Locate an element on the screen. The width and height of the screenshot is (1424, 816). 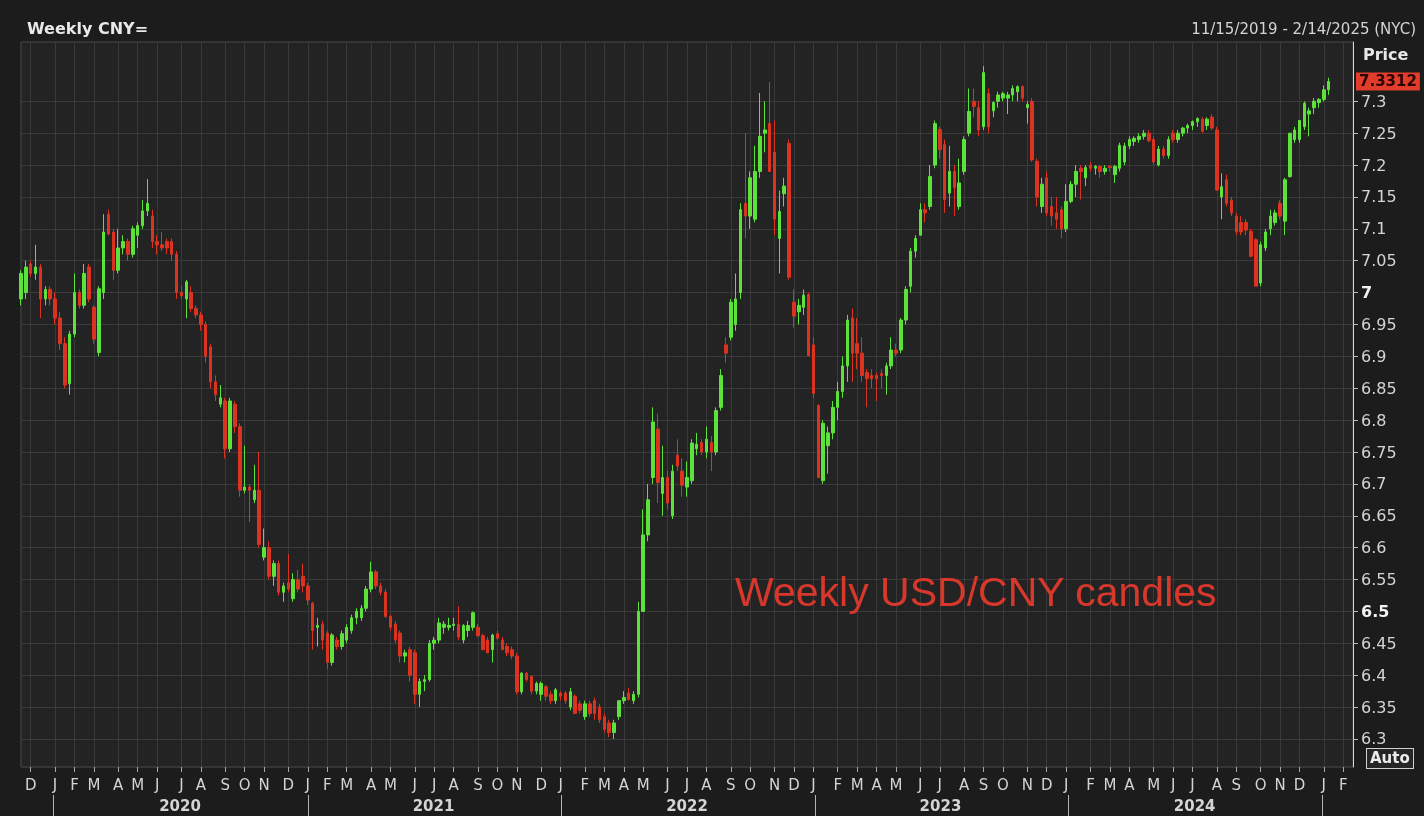
y-tick-label: 6.75 is located at coordinates (1379, 452).